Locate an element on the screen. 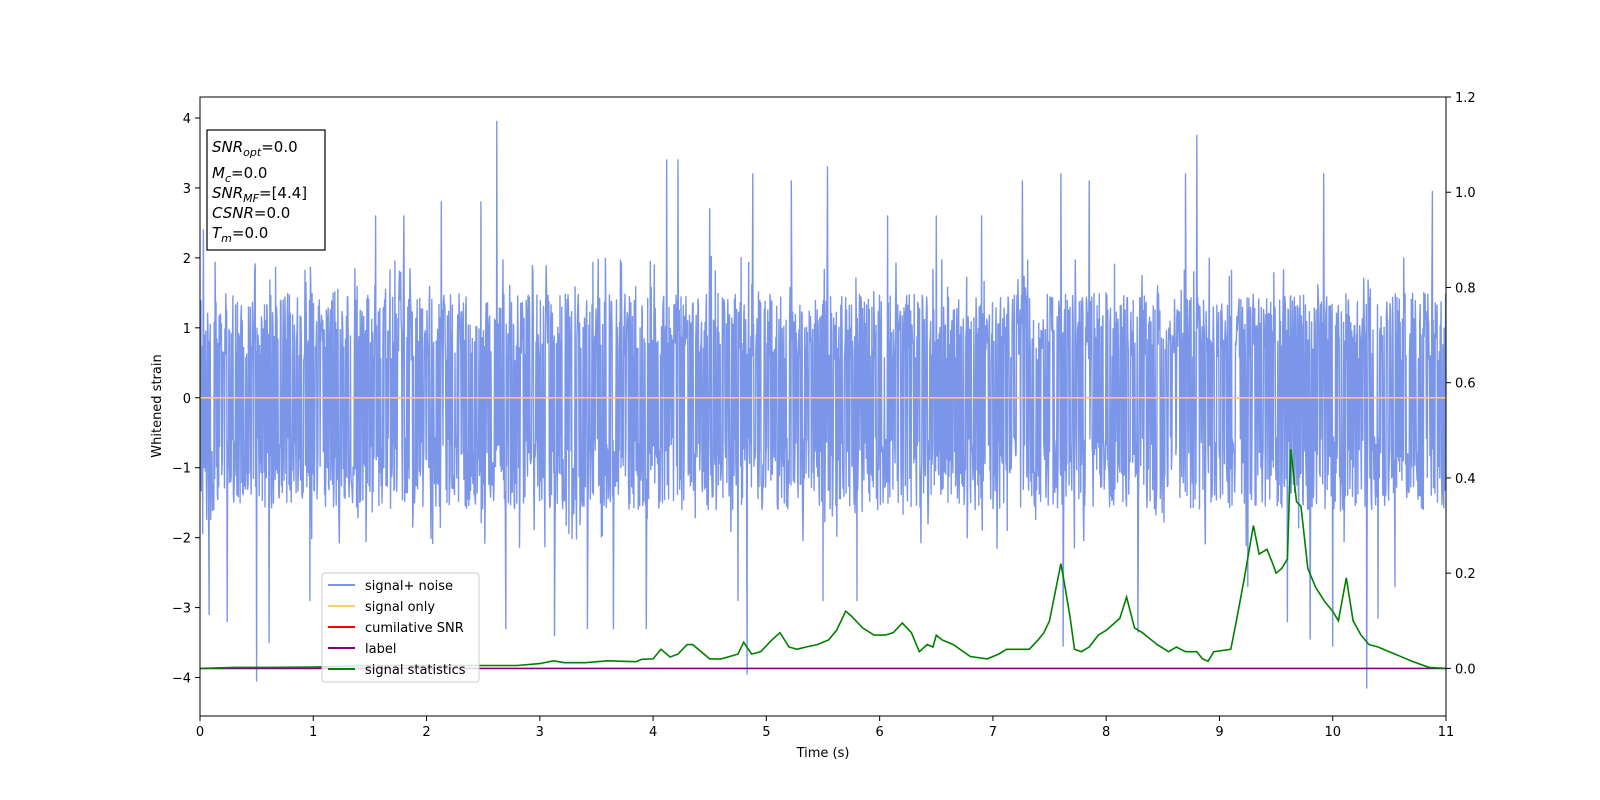  y-tick-label-left: −4 is located at coordinates (181, 679).